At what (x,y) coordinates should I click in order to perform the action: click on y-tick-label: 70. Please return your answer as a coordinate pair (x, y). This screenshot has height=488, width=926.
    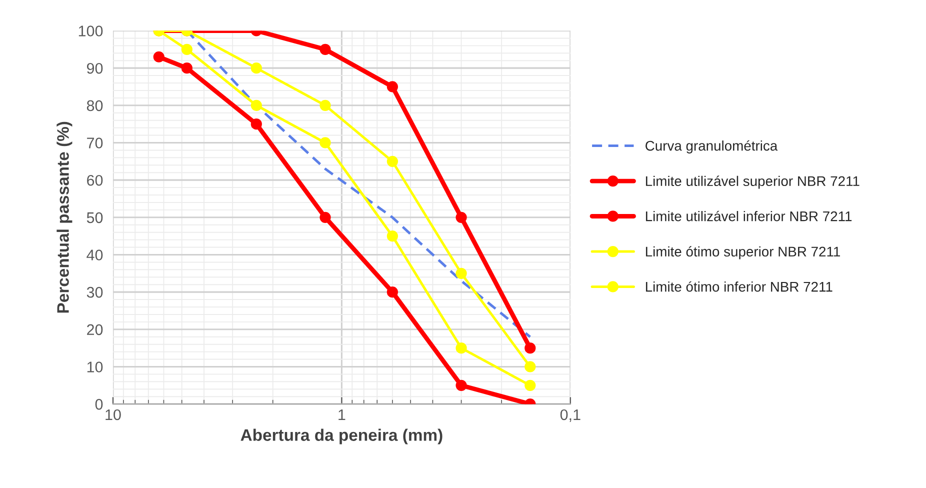
    Looking at the image, I should click on (95, 143).